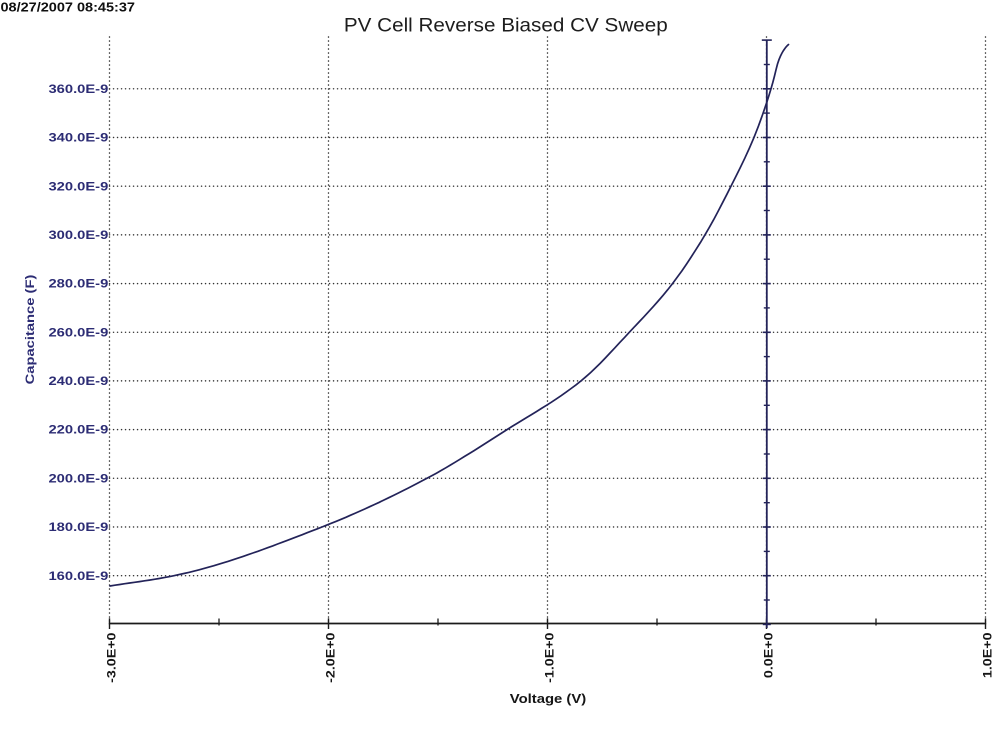 Image resolution: width=1008 pixels, height=743 pixels. I want to click on svg-text: -3.0E+0, so click(111, 658).